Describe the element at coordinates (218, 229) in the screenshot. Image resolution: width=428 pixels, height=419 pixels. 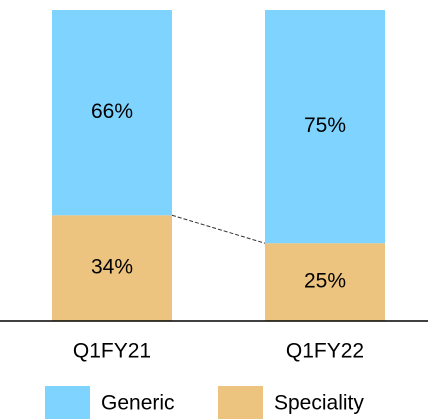
I see `connector-line` at that location.